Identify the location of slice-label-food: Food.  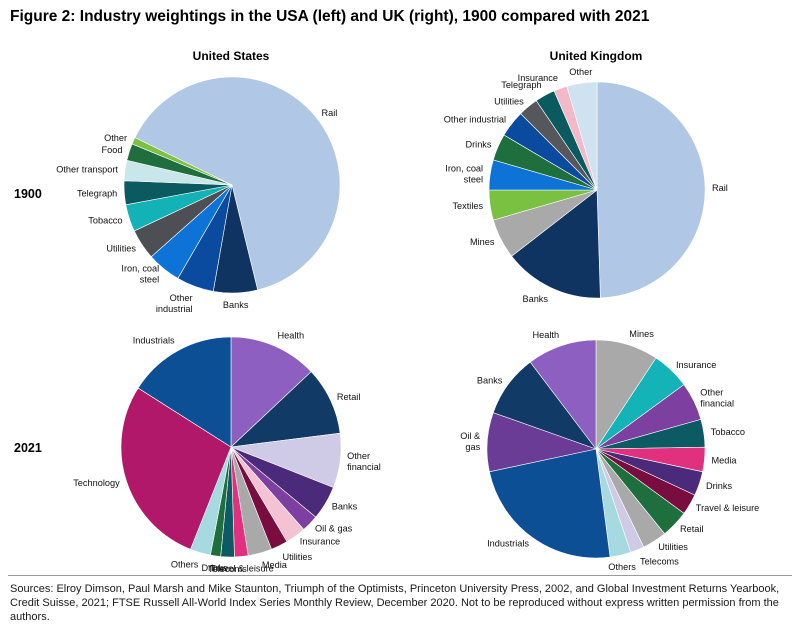
(112, 150).